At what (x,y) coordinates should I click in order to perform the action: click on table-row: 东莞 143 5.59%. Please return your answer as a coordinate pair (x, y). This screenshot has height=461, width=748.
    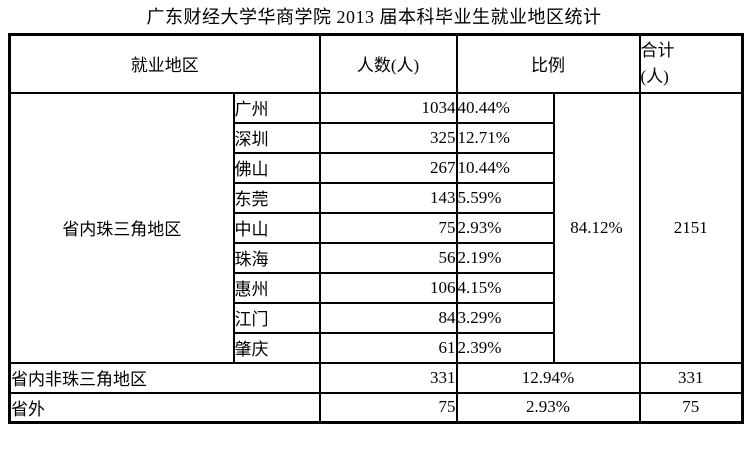
    Looking at the image, I should click on (376, 197).